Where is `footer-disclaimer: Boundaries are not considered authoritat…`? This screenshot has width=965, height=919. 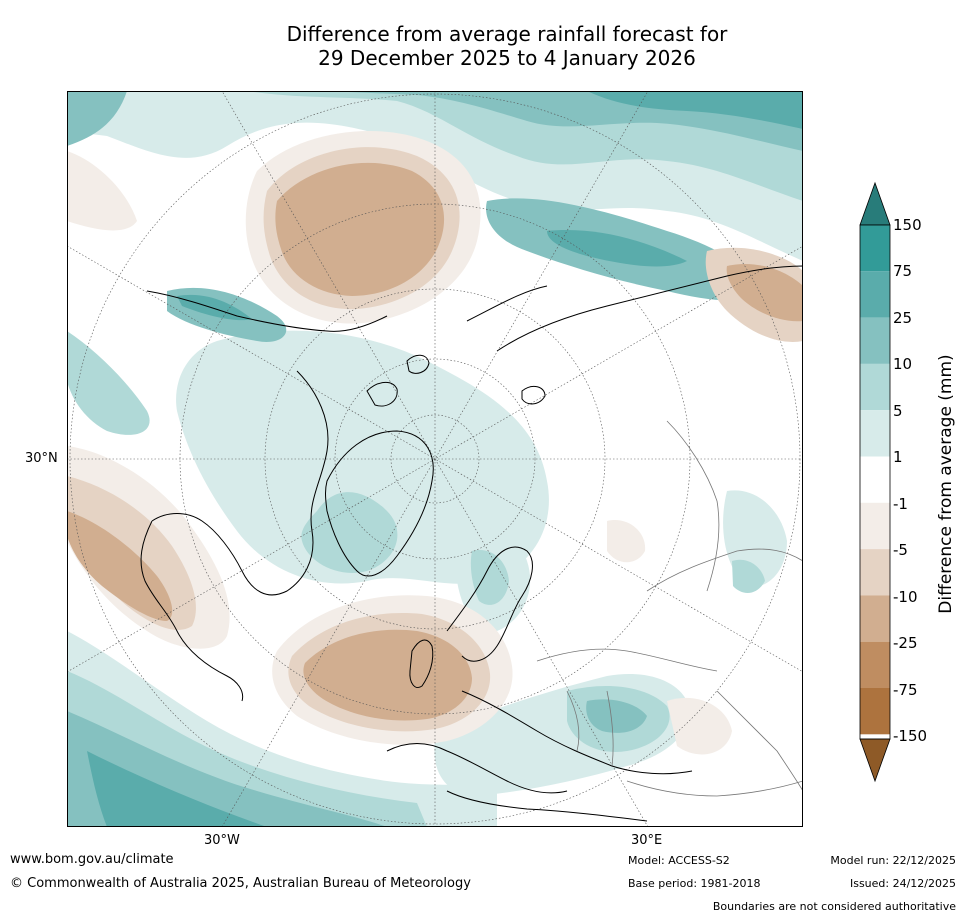 footer-disclaimer: Boundaries are not considered authoritat… is located at coordinates (834, 906).